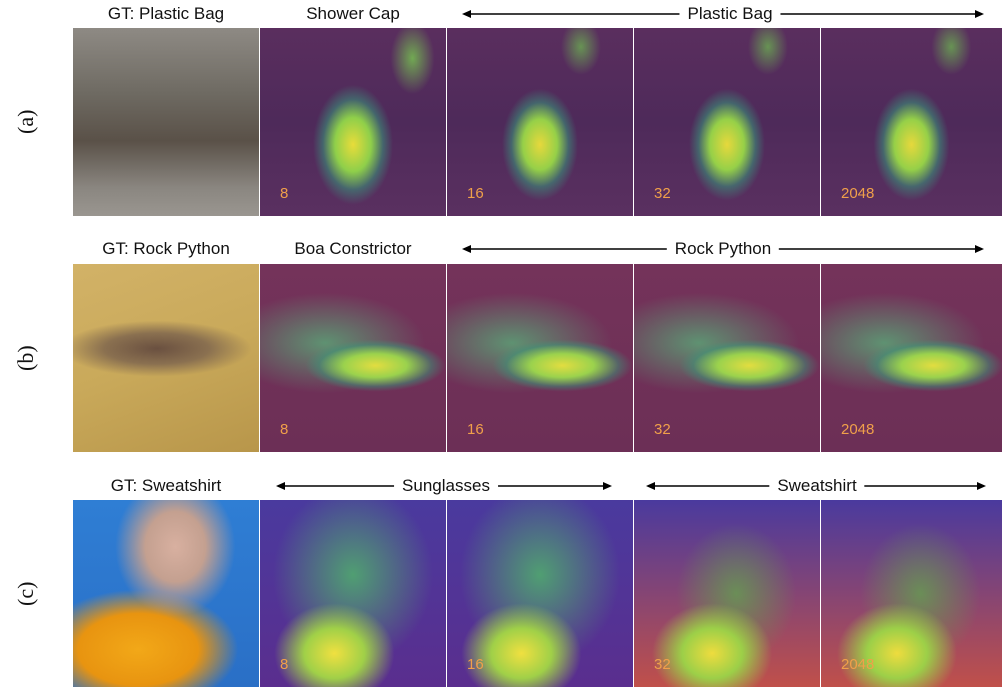 The width and height of the screenshot is (1002, 688). I want to click on row-label-a: (a), so click(25, 122).